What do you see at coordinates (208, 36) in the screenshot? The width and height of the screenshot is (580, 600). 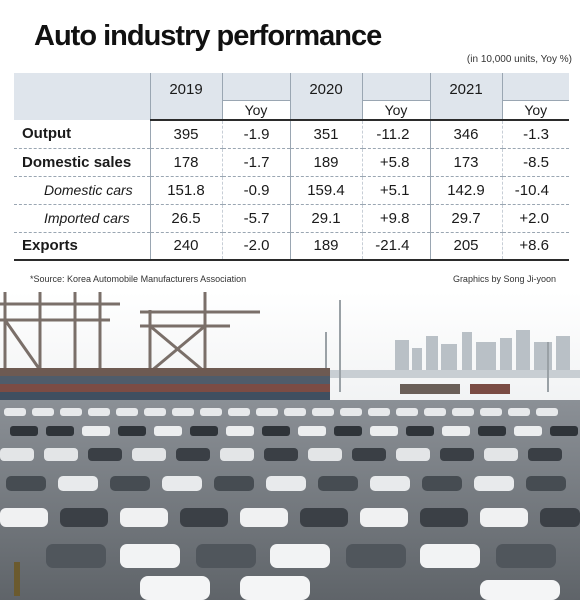 I see `page-title: Auto industry performance` at bounding box center [208, 36].